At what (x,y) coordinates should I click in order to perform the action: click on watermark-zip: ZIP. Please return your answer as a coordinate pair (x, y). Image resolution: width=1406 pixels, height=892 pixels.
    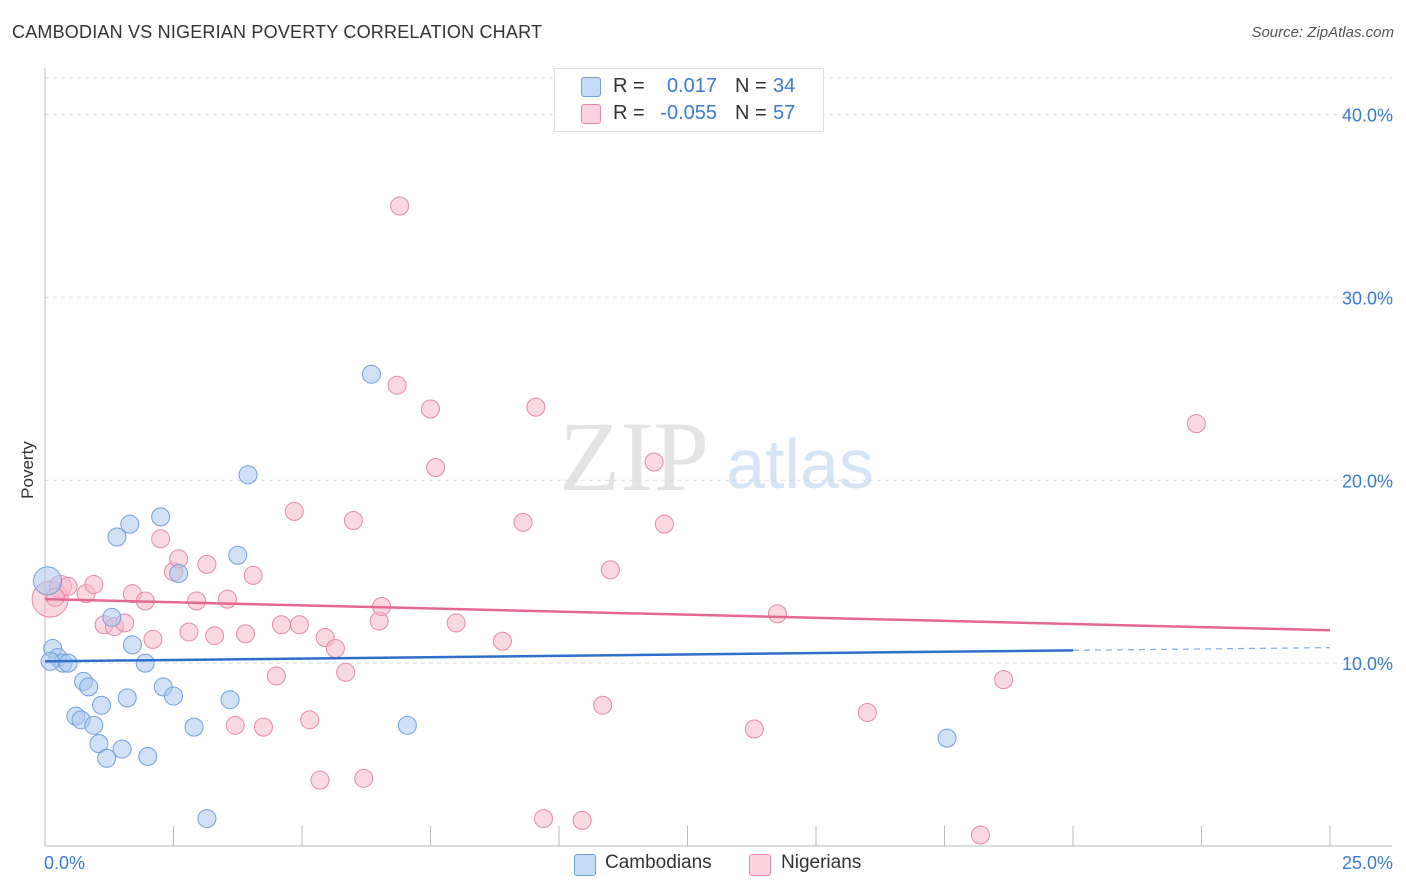
    Looking at the image, I should click on (634, 456).